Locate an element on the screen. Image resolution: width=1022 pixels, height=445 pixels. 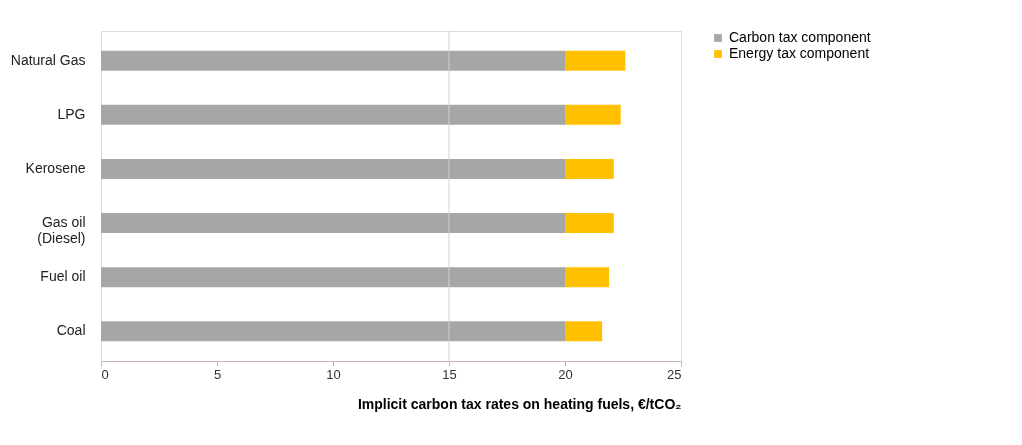
y-tick-label: Coal is located at coordinates (71, 330).